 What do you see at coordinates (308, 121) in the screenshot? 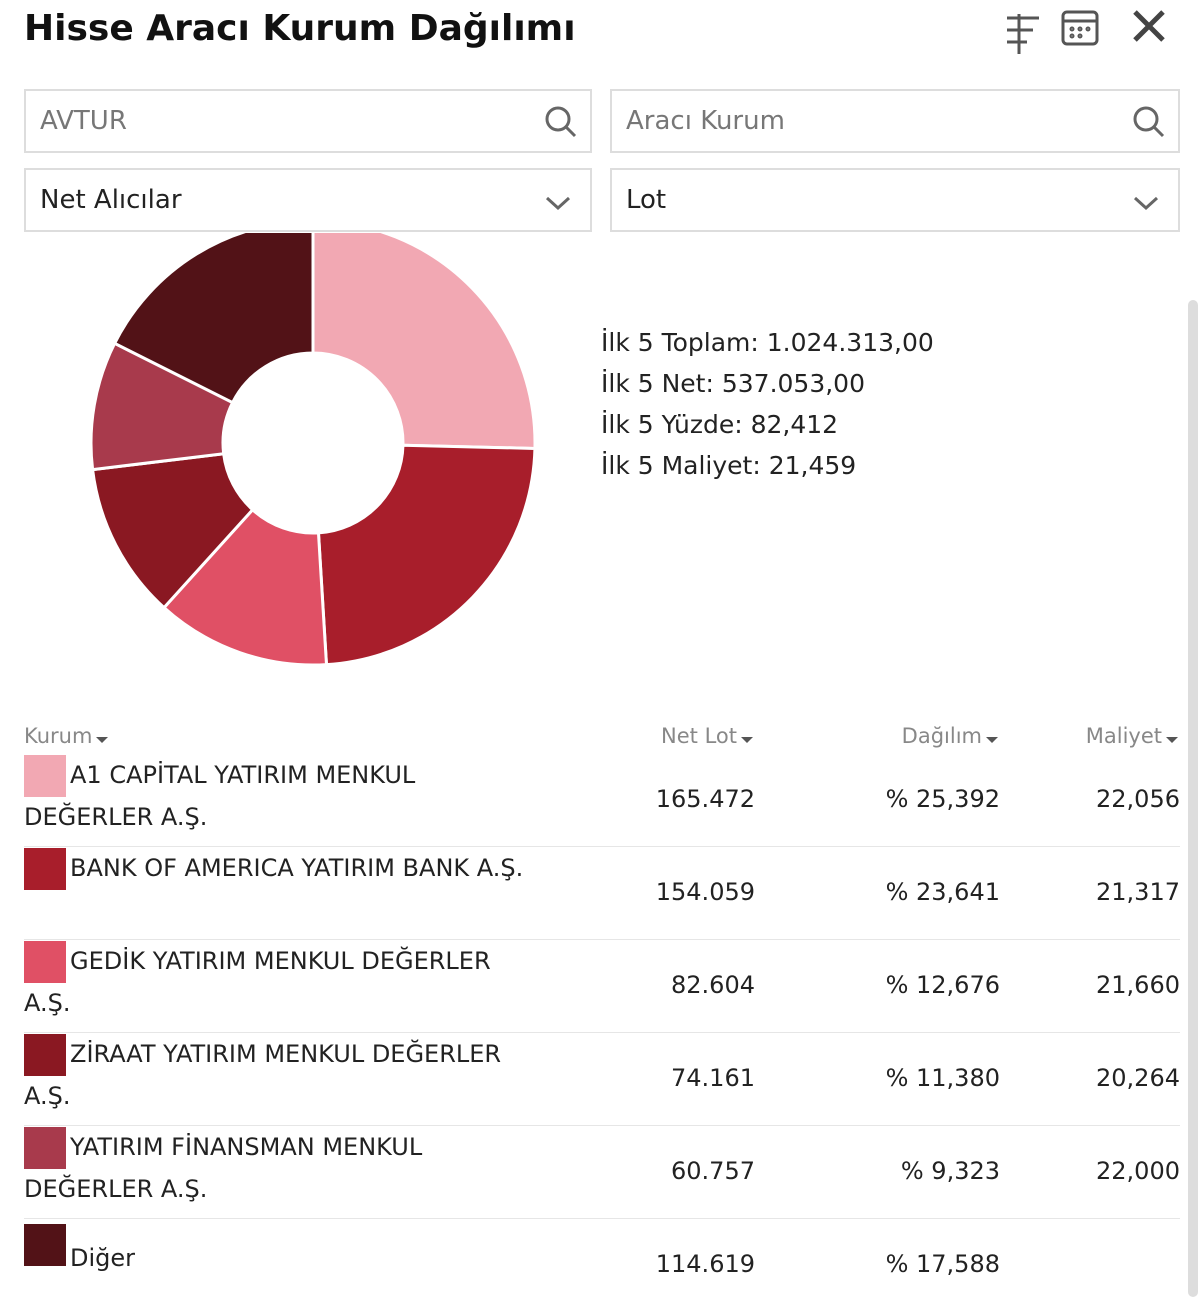
I see `symbol-search: AVTUR` at bounding box center [308, 121].